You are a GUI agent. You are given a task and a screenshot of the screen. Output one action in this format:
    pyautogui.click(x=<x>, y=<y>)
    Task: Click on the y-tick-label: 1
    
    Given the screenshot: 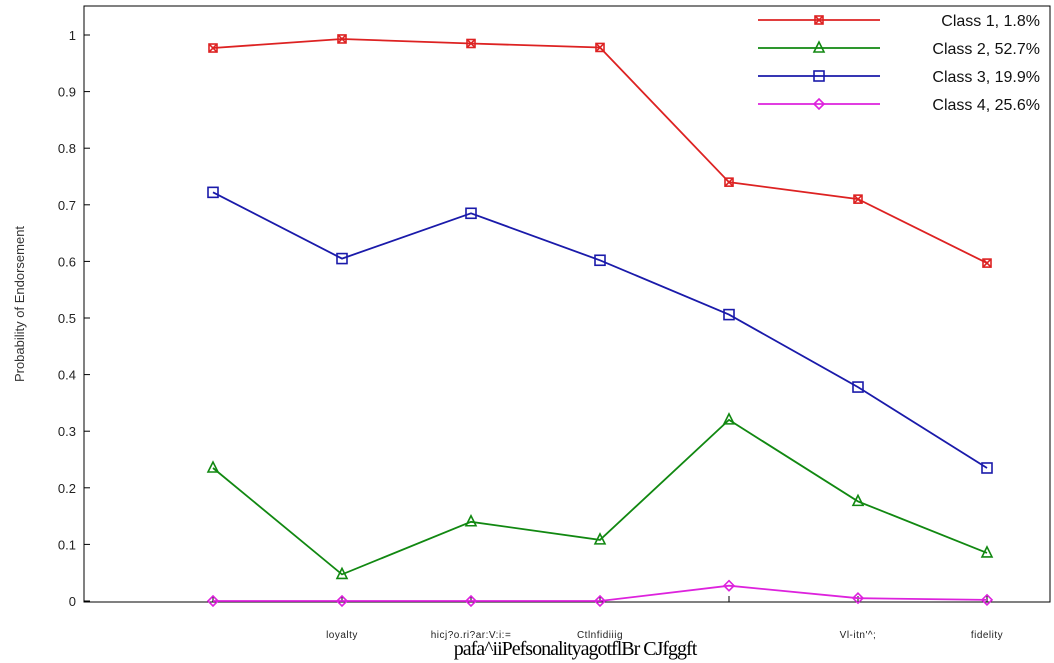 What is the action you would take?
    pyautogui.click(x=72, y=35)
    